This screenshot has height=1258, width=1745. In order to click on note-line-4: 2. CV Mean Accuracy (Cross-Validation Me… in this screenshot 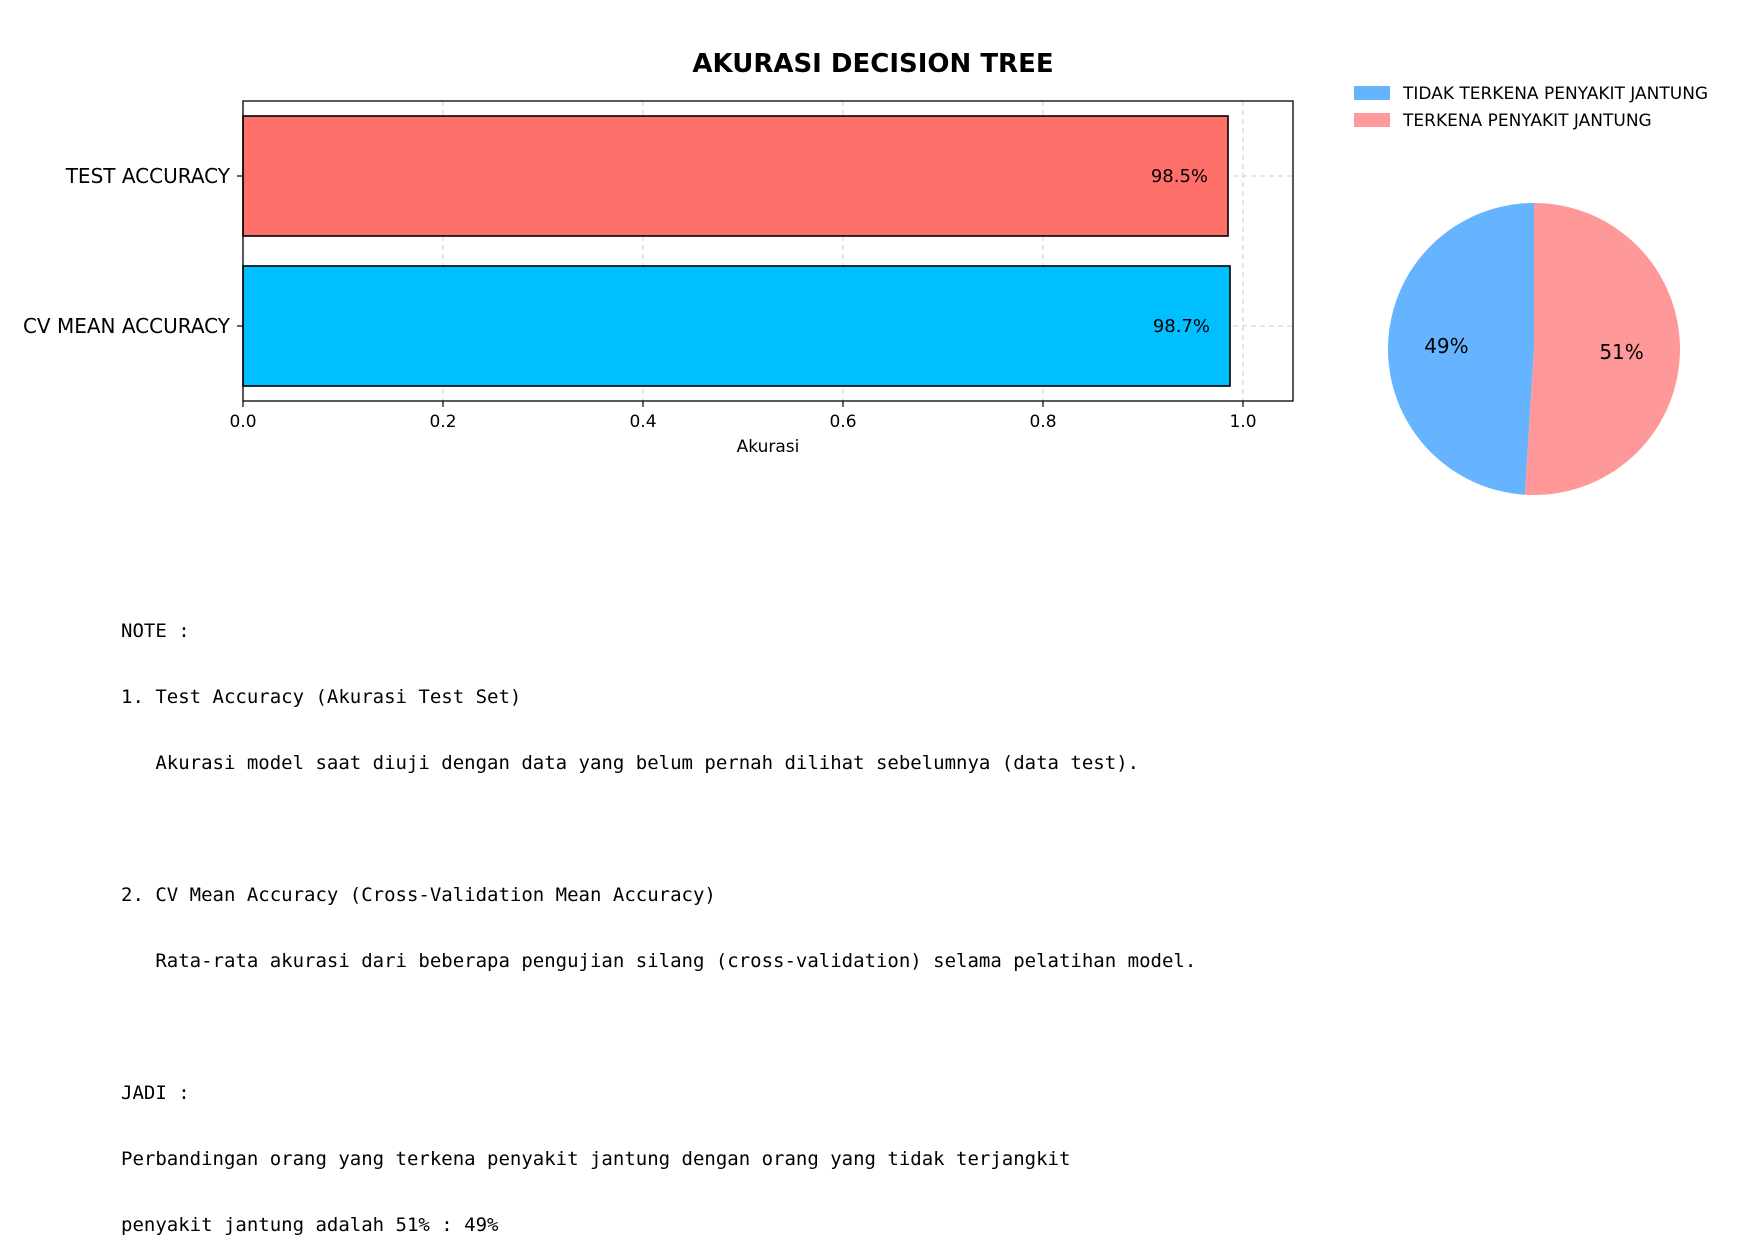, I will do `click(418, 895)`.